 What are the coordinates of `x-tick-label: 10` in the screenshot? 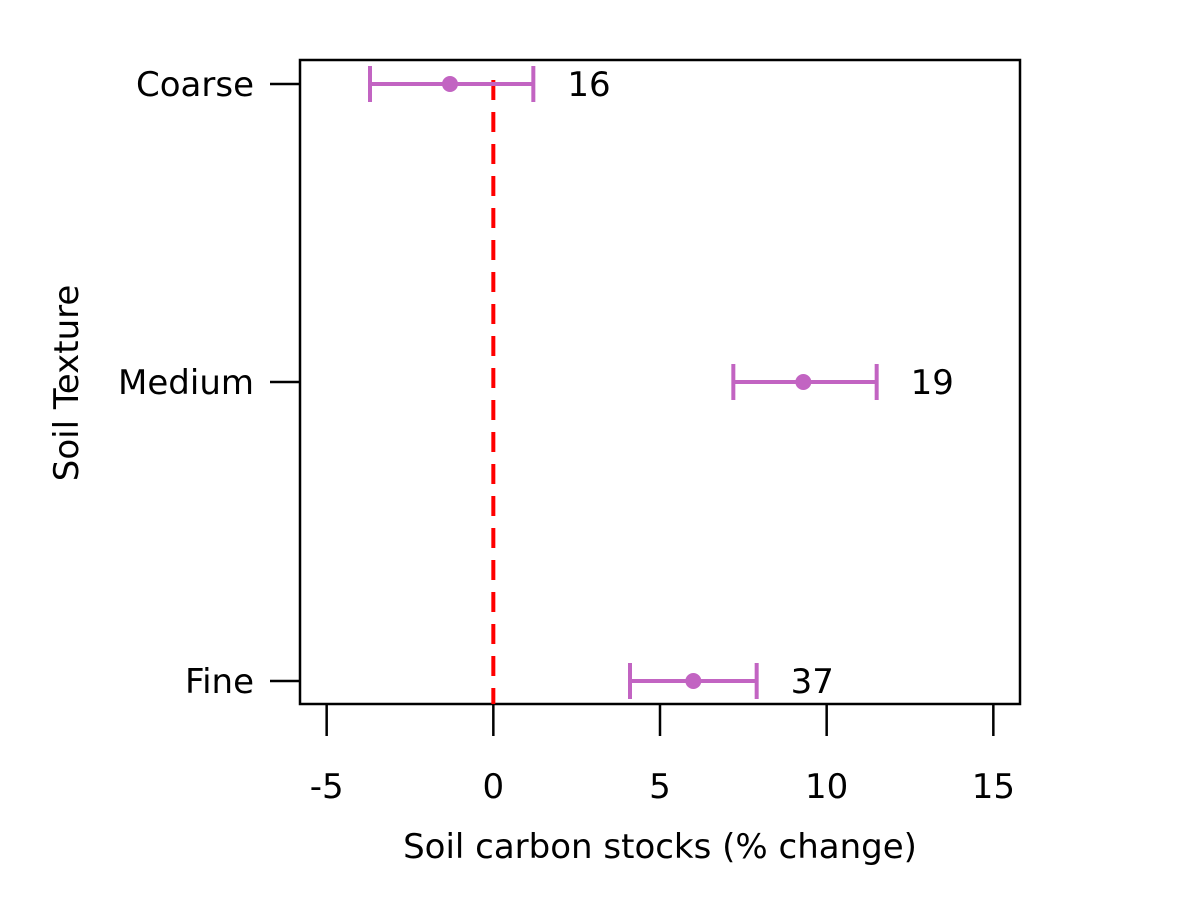 It's located at (826, 787).